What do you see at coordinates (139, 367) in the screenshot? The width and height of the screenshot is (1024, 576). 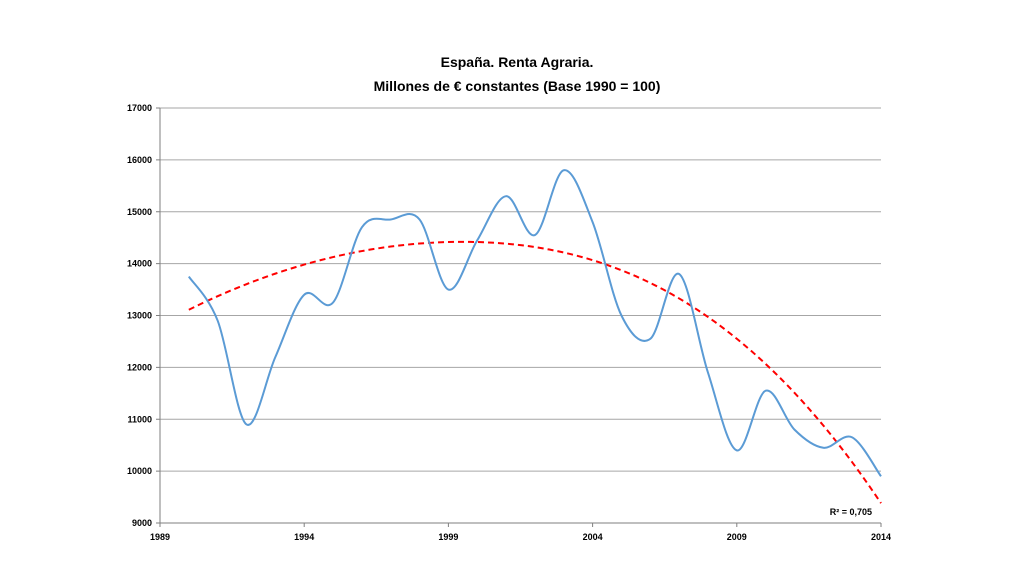 I see `y-tick-label-12000: 12000` at bounding box center [139, 367].